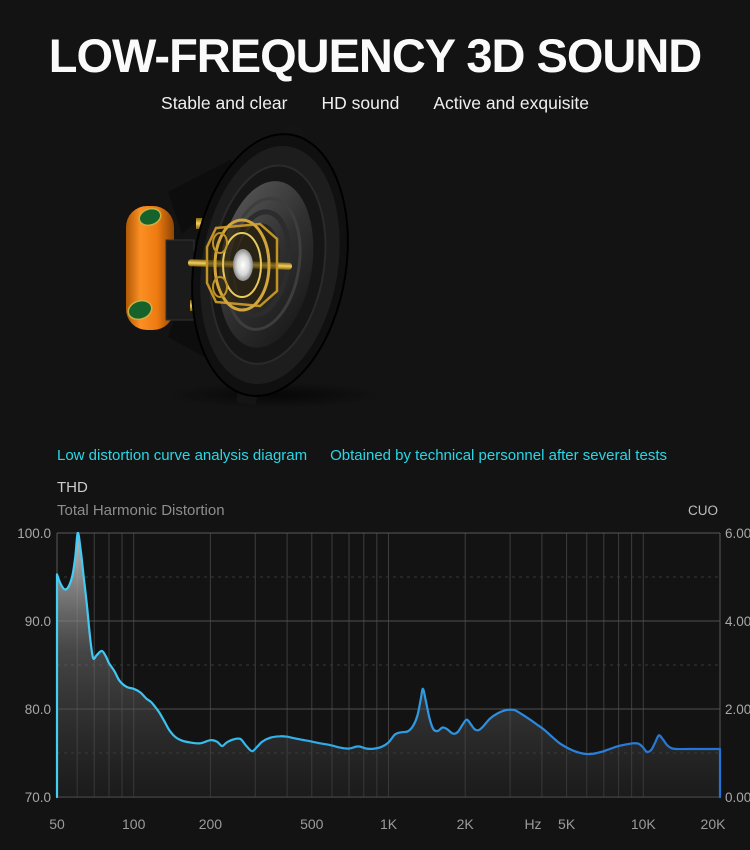 The width and height of the screenshot is (750, 850). What do you see at coordinates (737, 621) in the screenshot?
I see `y-axis-right-tick-label: 4.00` at bounding box center [737, 621].